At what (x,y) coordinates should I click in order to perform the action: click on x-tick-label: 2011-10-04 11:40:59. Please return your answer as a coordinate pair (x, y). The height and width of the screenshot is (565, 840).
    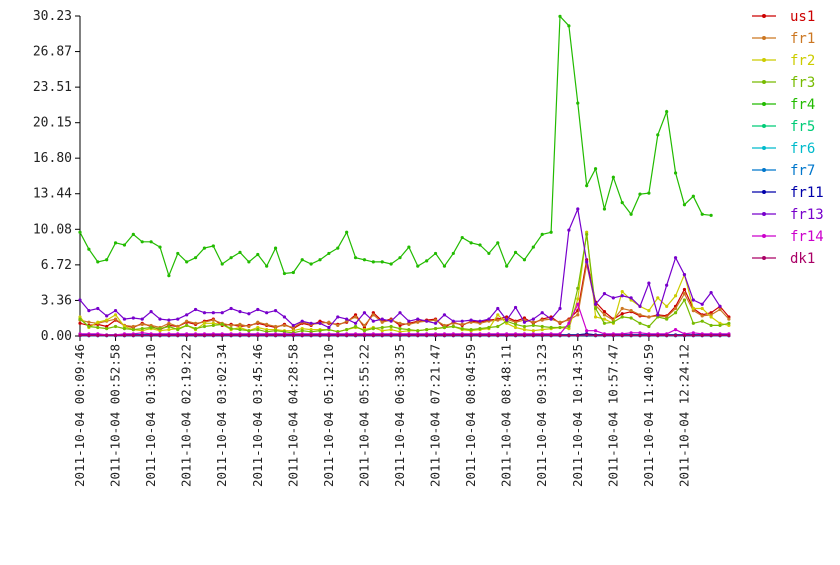
    Looking at the image, I should click on (648, 415).